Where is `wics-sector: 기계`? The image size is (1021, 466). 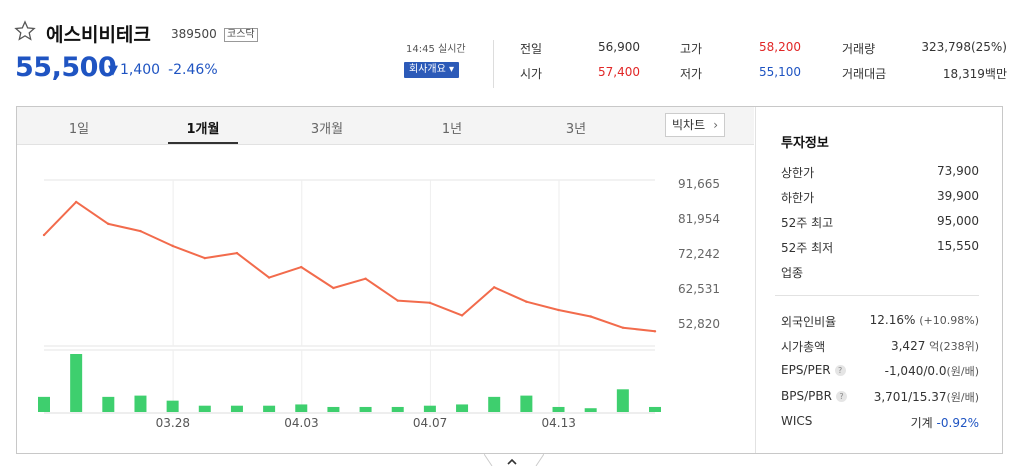
wics-sector: 기계 is located at coordinates (921, 423).